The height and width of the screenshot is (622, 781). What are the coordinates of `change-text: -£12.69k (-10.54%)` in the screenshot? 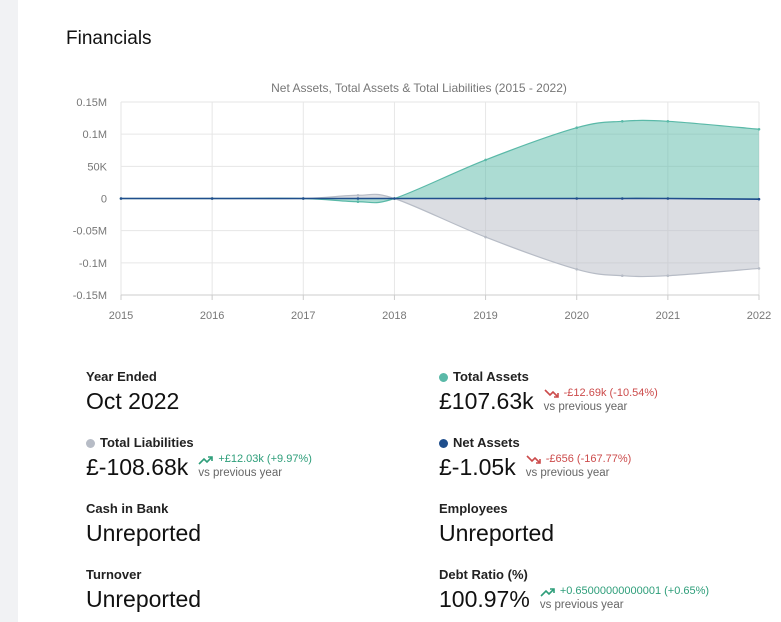 It's located at (610, 393).